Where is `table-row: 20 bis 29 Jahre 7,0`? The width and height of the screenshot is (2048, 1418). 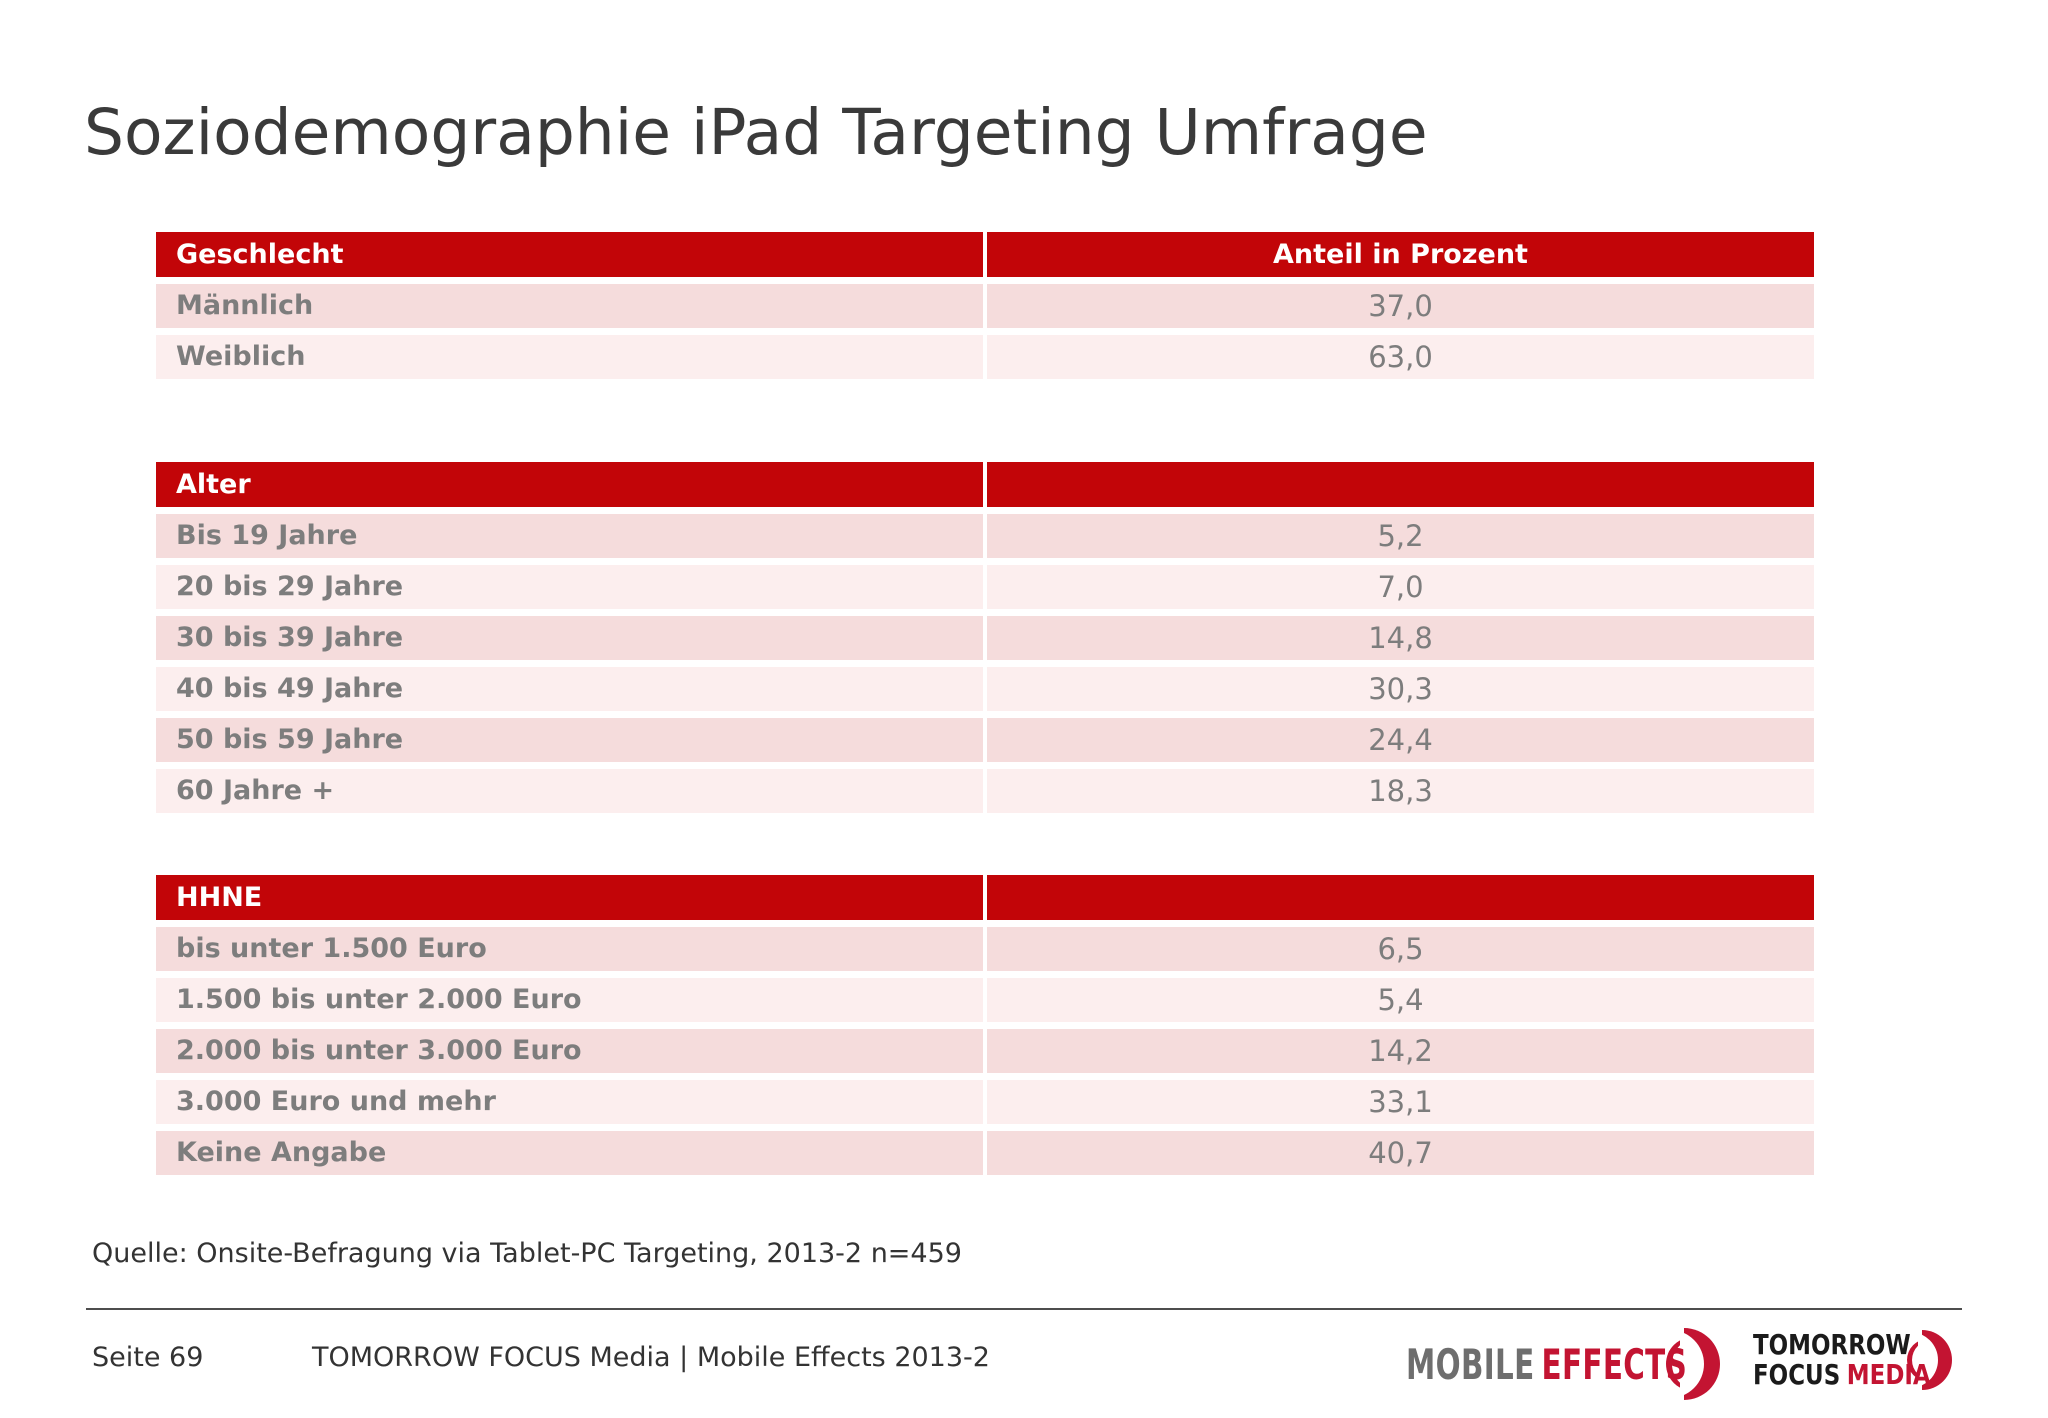
table-row: 20 bis 29 Jahre 7,0 is located at coordinates (985, 587).